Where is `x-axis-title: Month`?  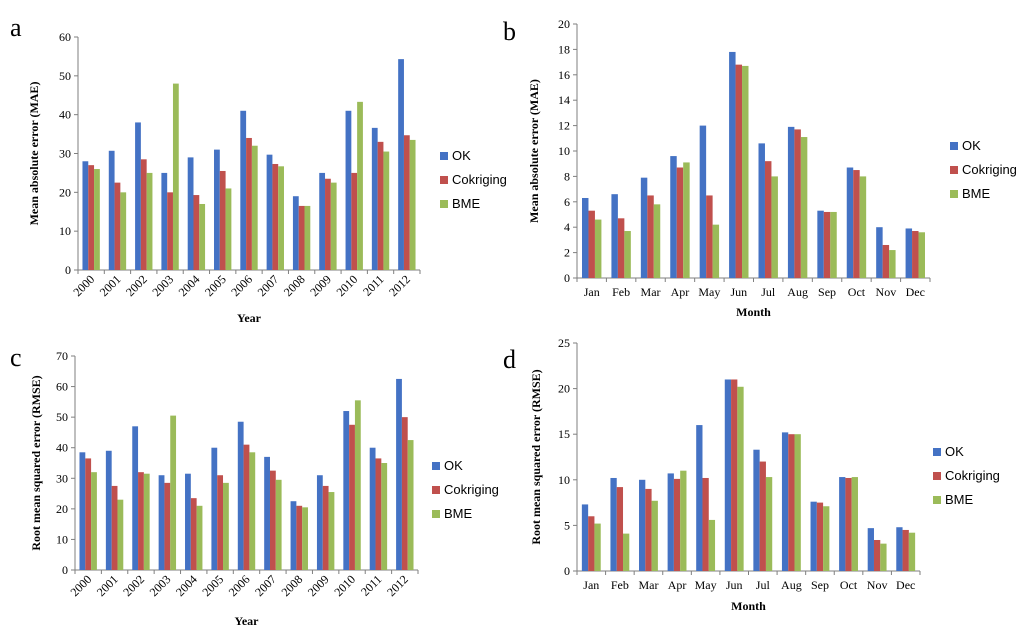
x-axis-title: Month is located at coordinates (748, 606).